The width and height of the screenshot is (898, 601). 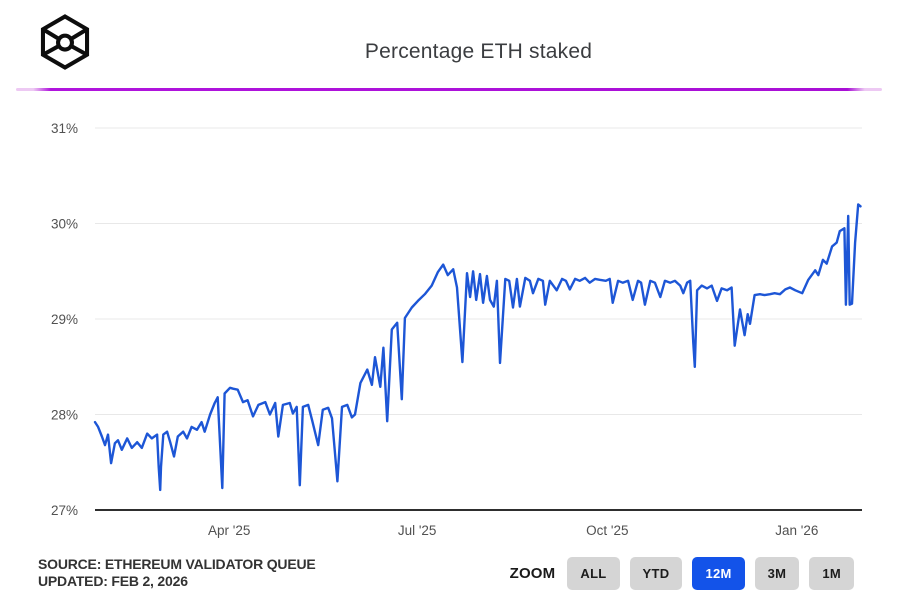 I want to click on x-tick-label: Jul '25, so click(x=417, y=530).